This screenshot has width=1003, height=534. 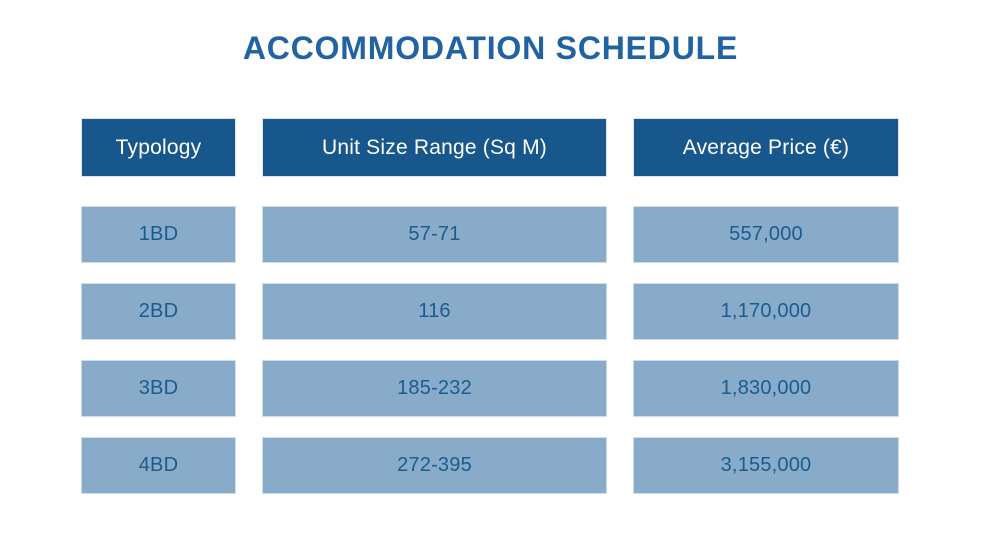 I want to click on column-header-unit-size-range: Unit Size Range (Sq M), so click(x=434, y=147).